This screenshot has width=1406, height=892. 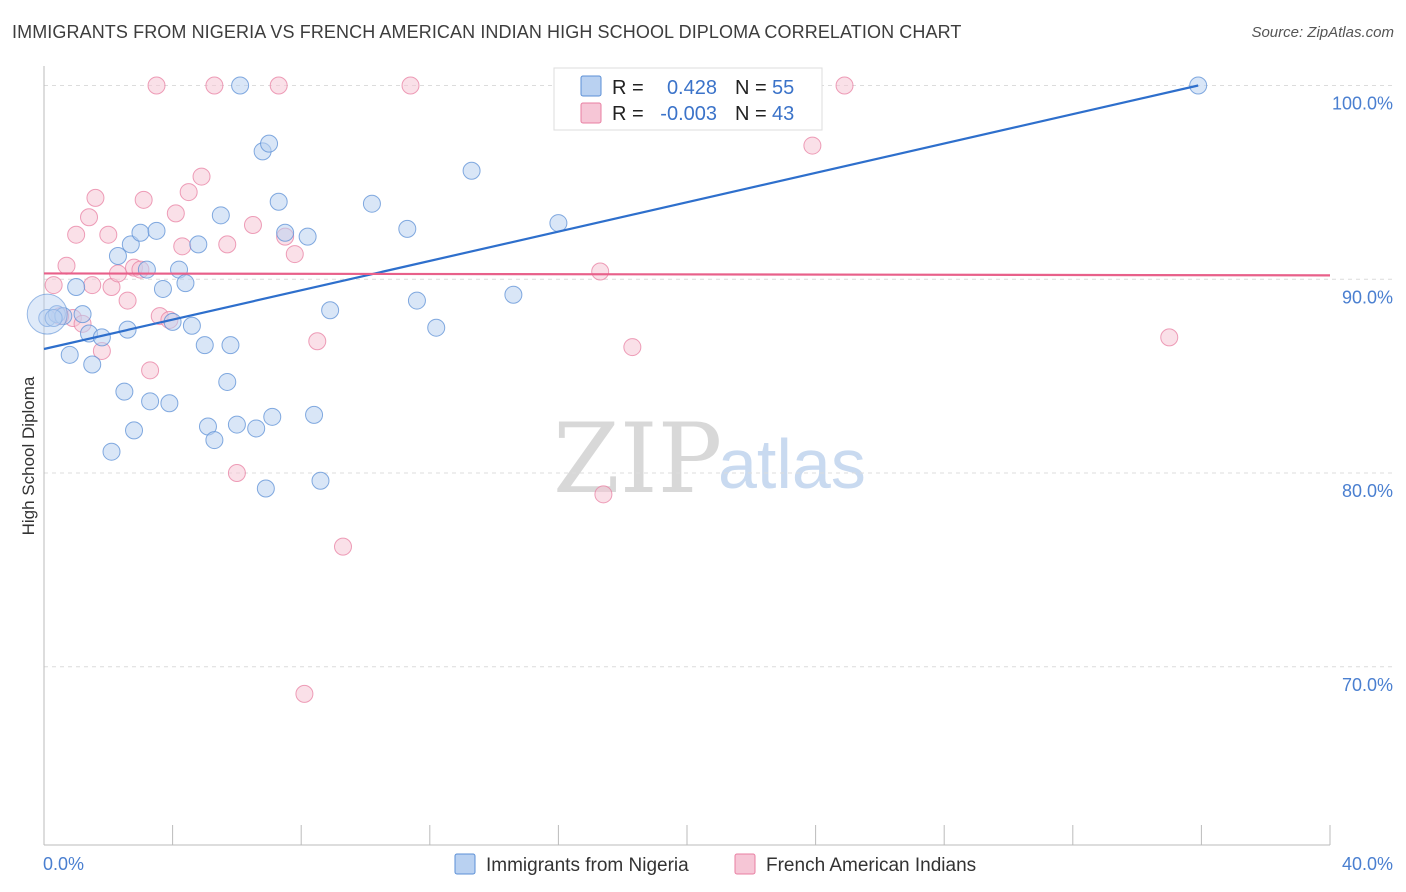 I want to click on legend-r-value-1: 0.428, so click(x=692, y=88).